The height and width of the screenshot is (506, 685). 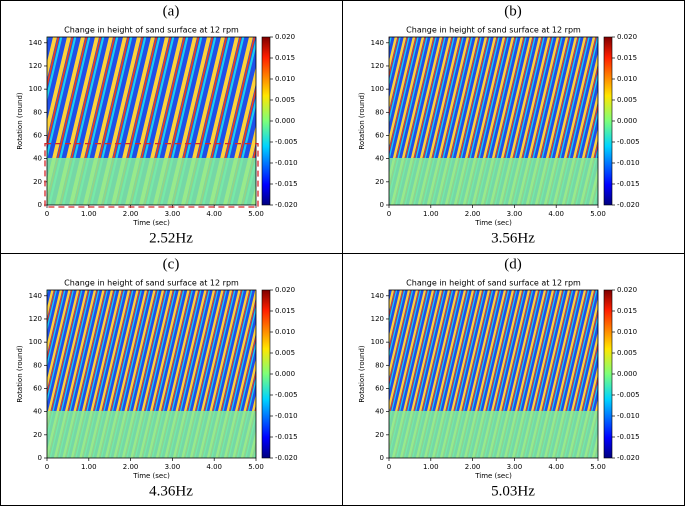 What do you see at coordinates (513, 11) in the screenshot?
I see `panel-label: (b)` at bounding box center [513, 11].